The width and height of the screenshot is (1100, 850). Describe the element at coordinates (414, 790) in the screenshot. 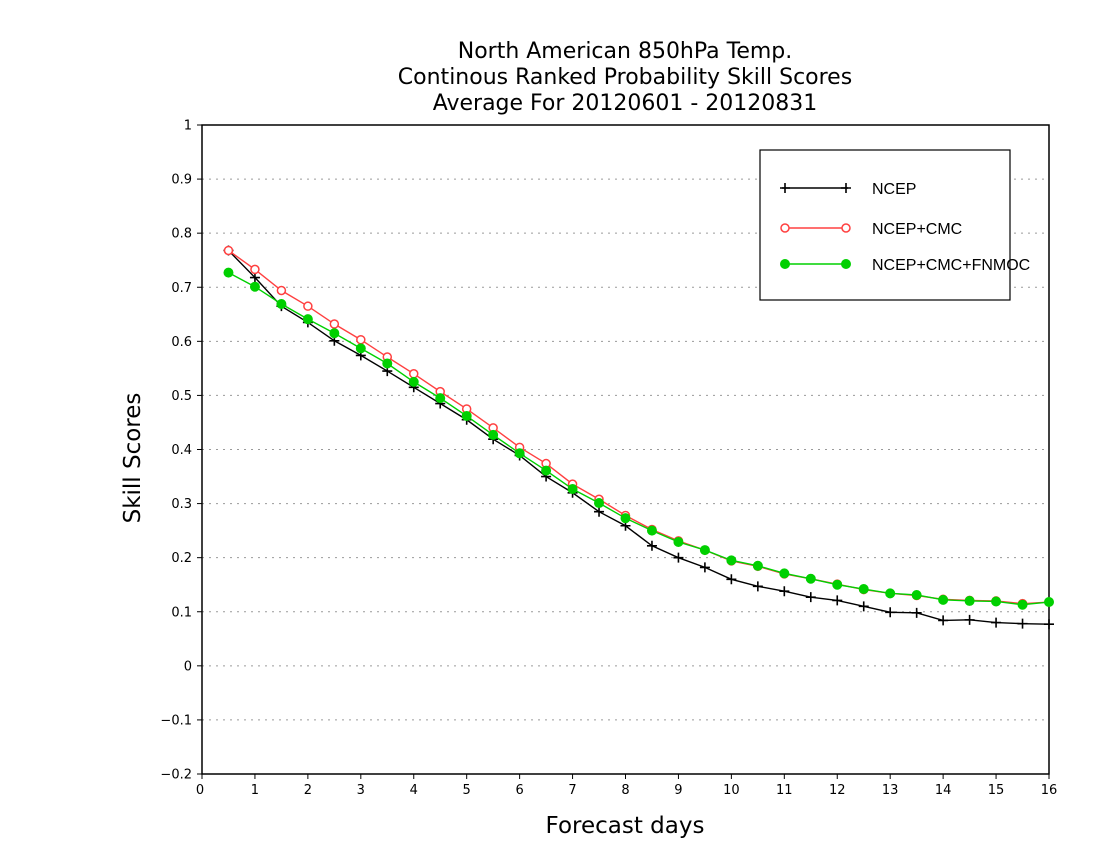

I see `x-tick-label: 4` at that location.